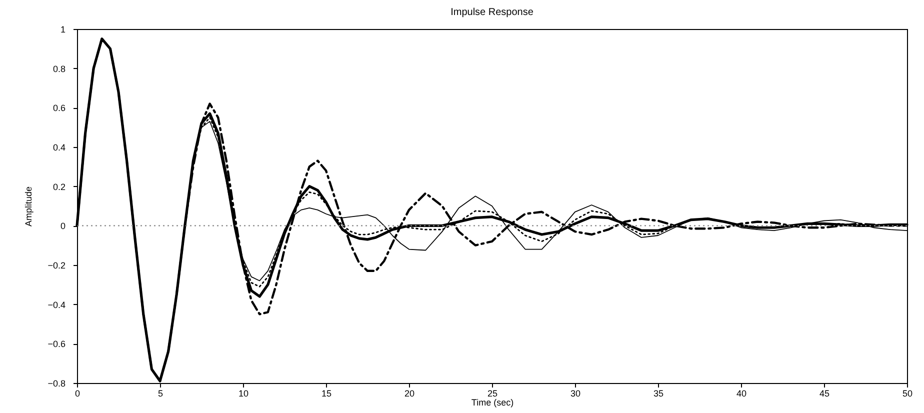  What do you see at coordinates (57, 305) in the screenshot?
I see `y-tick-label: −0.4` at bounding box center [57, 305].